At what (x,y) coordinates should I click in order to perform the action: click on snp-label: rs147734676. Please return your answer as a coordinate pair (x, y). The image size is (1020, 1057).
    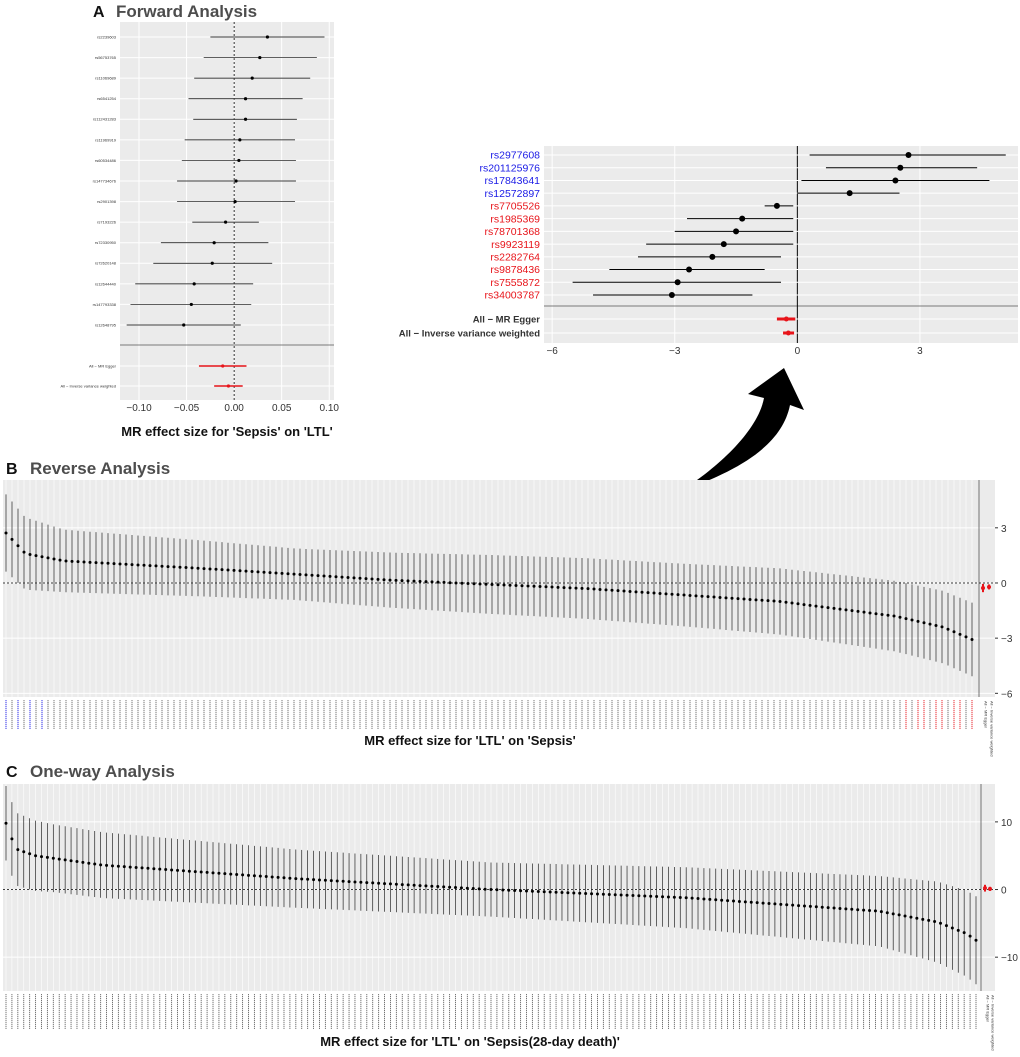
    Looking at the image, I should click on (105, 180).